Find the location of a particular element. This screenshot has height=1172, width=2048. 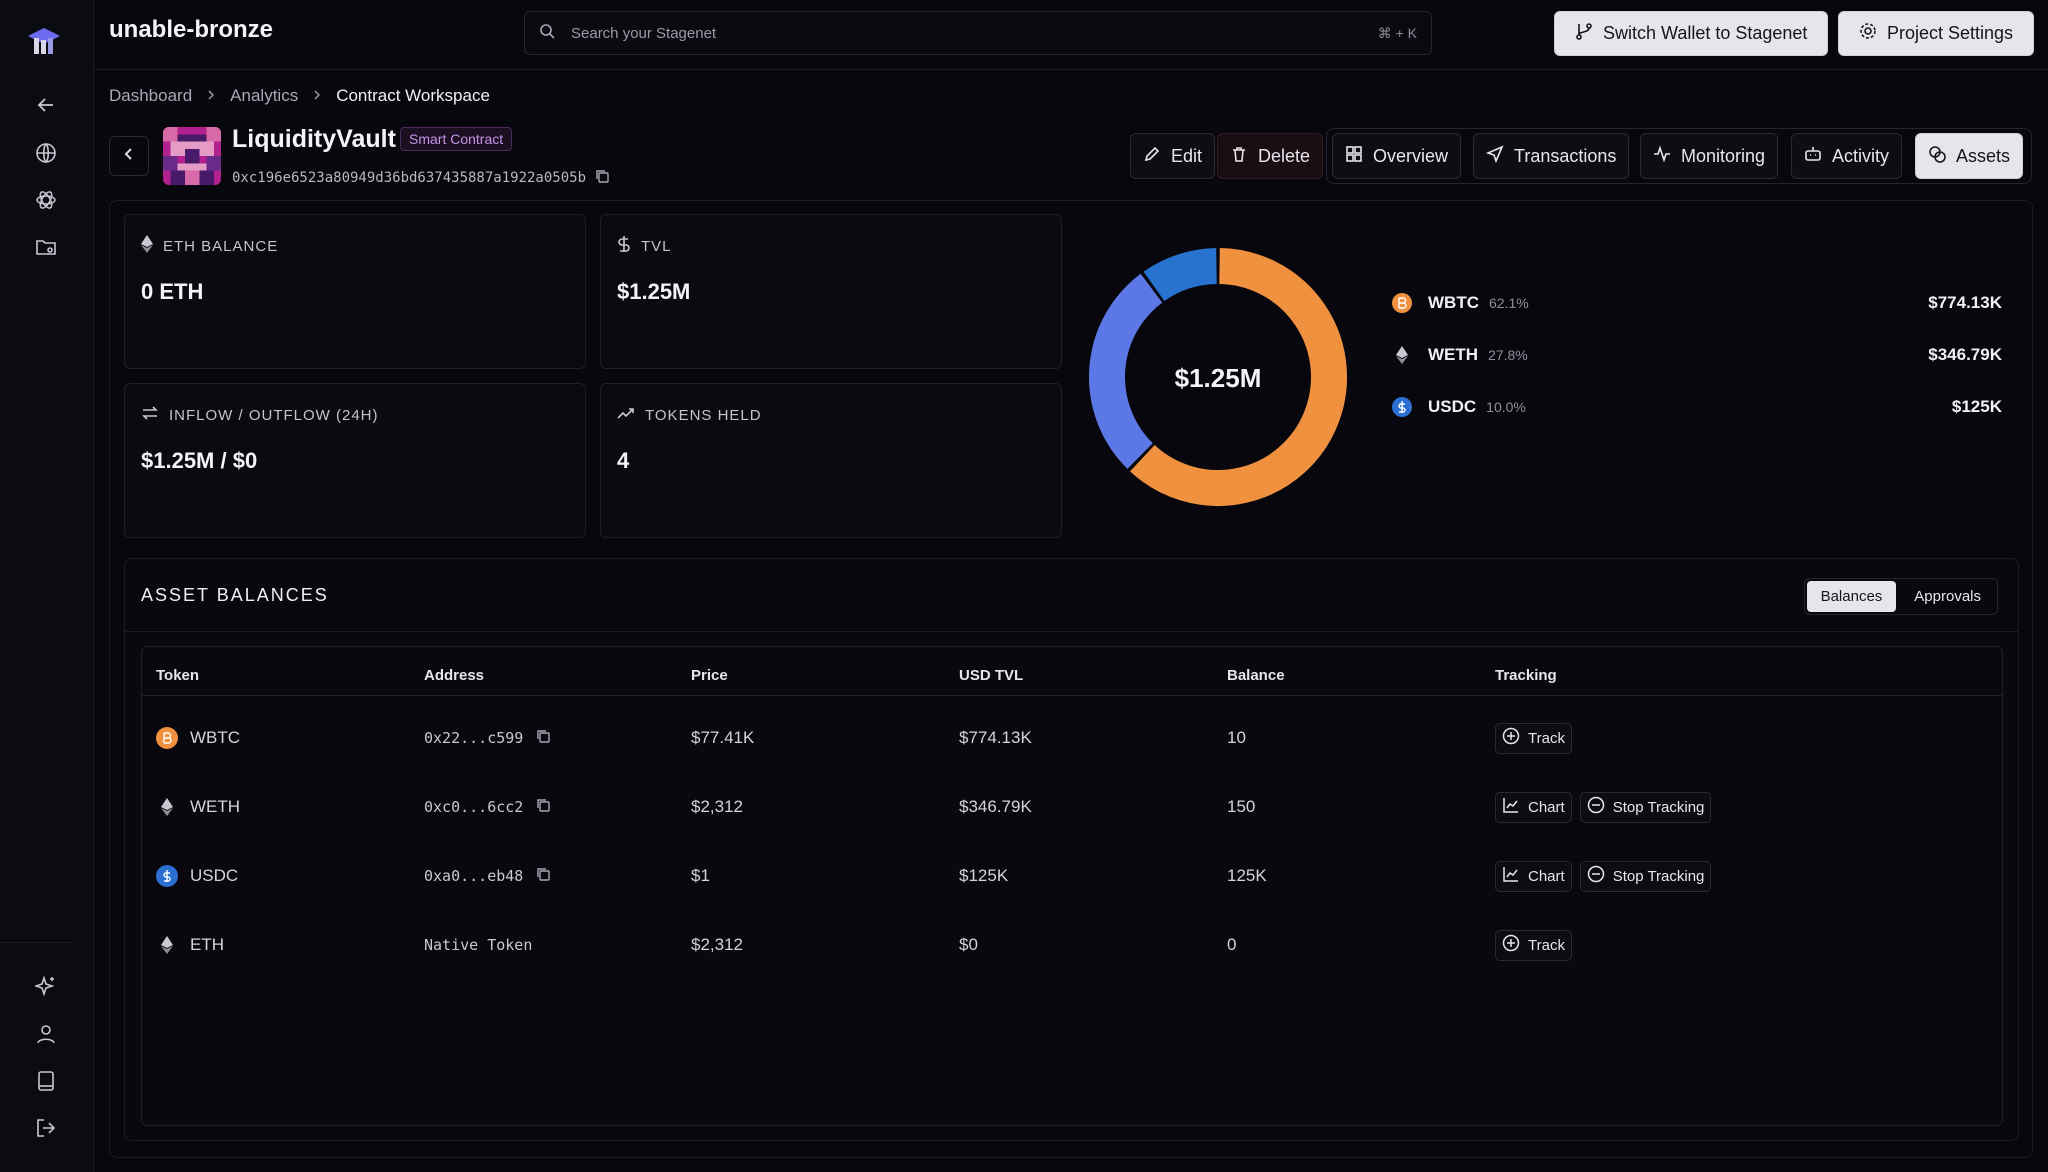

dollar-icon is located at coordinates (624, 246).